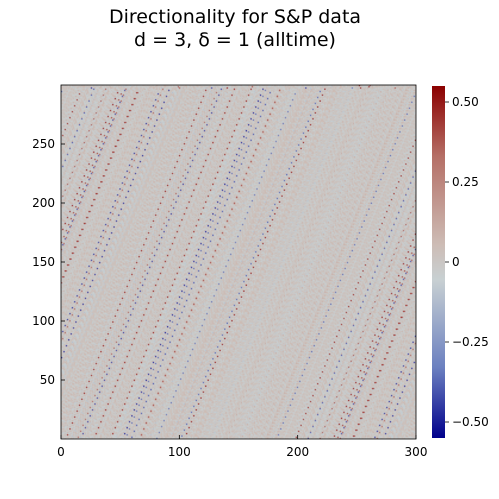  I want to click on x-tick-label: 100, so click(179, 452).